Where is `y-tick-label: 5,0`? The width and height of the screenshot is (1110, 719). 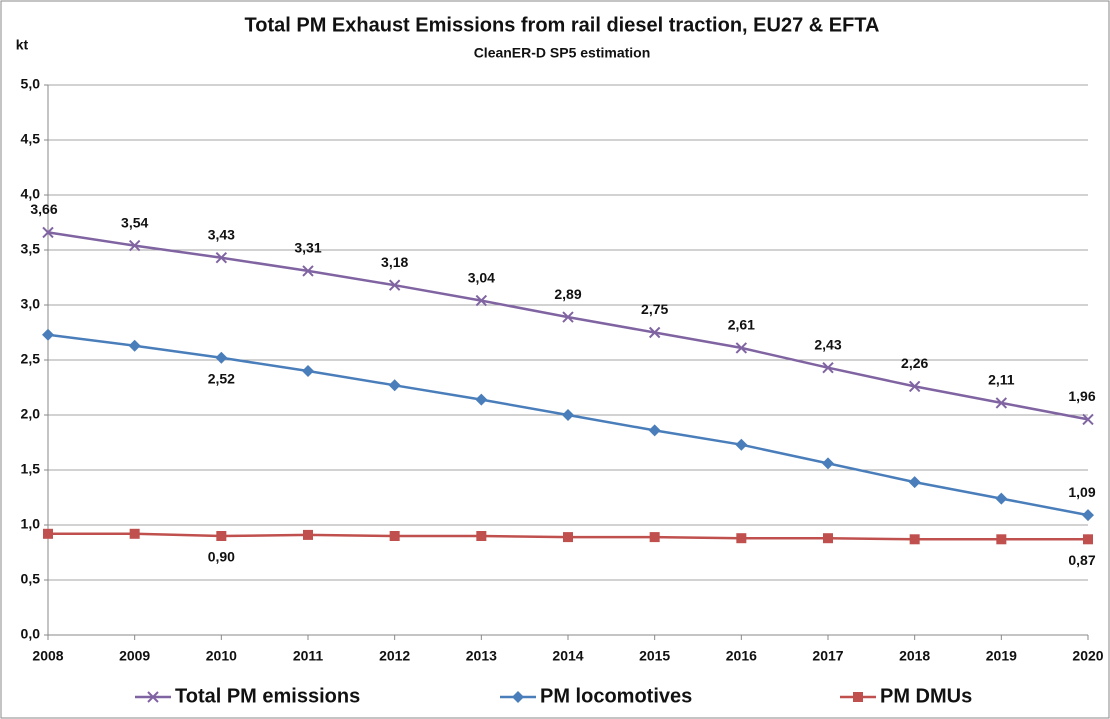
y-tick-label: 5,0 is located at coordinates (31, 84).